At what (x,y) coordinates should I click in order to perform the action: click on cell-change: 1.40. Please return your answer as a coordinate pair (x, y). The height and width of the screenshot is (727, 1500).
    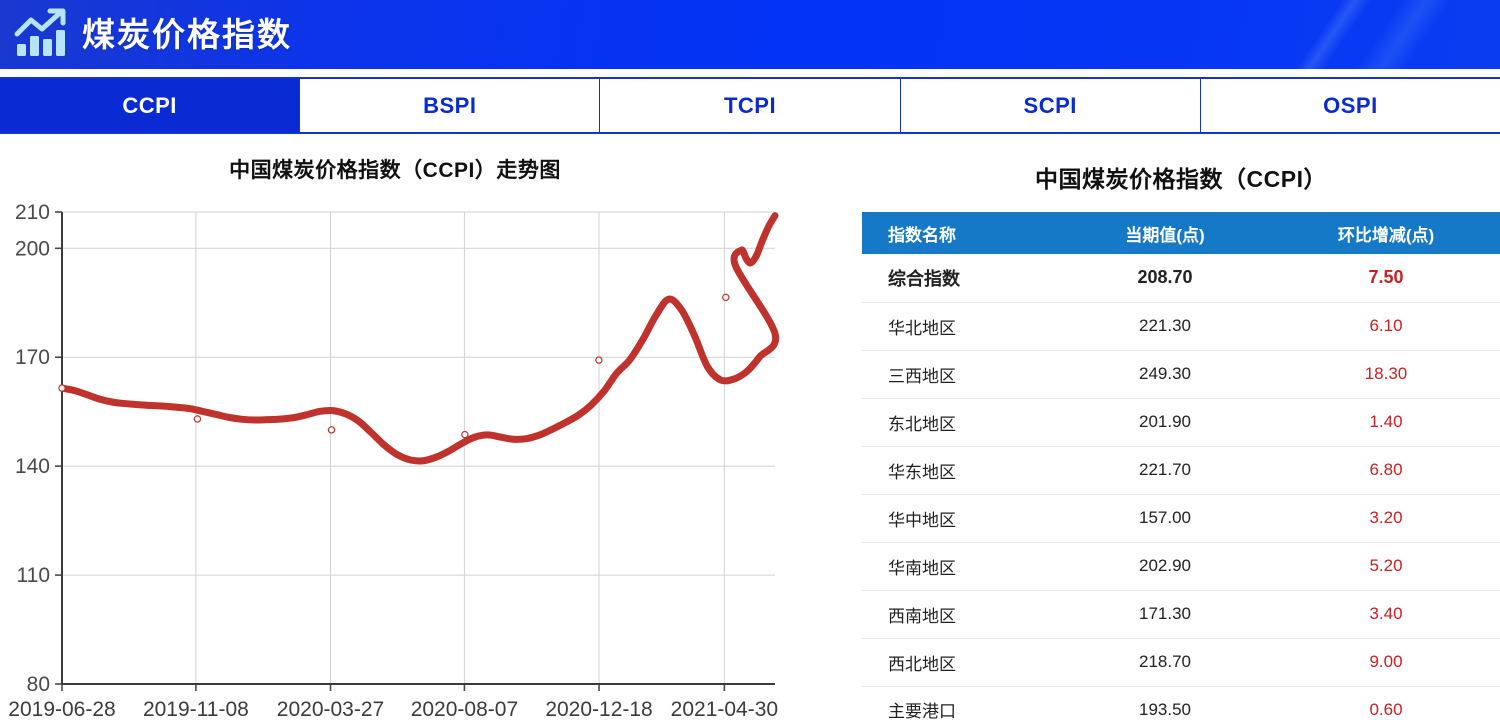
    Looking at the image, I should click on (1386, 422).